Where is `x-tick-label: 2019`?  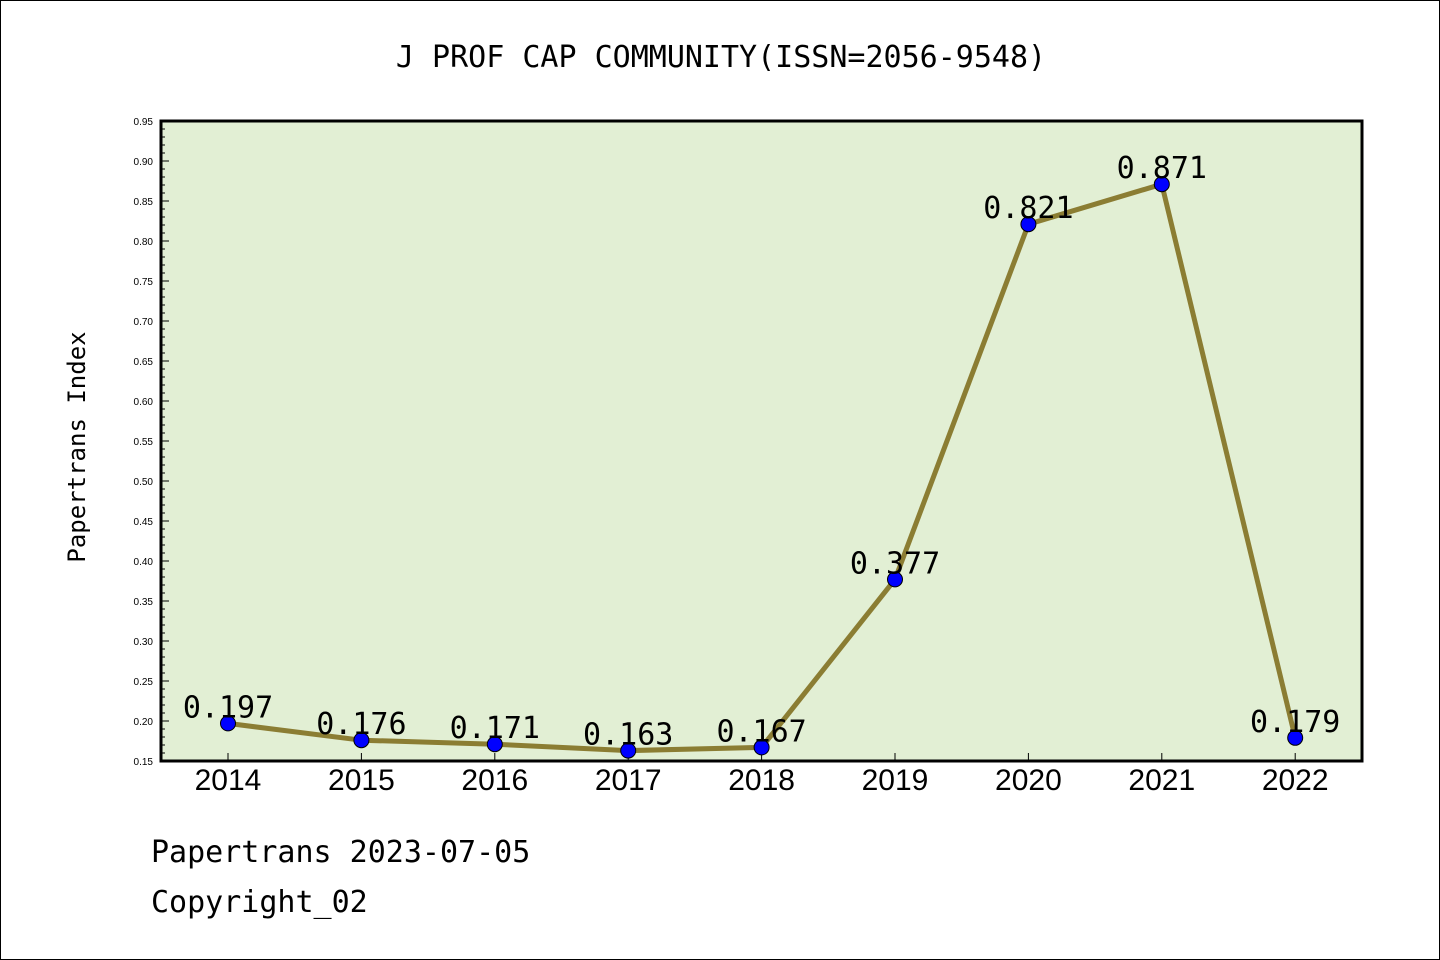
x-tick-label: 2019 is located at coordinates (895, 780).